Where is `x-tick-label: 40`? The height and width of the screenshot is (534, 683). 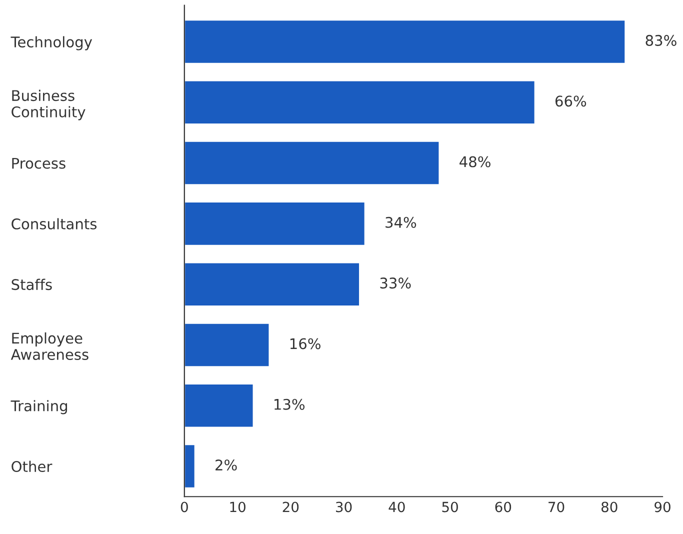 x-tick-label: 40 is located at coordinates (396, 507).